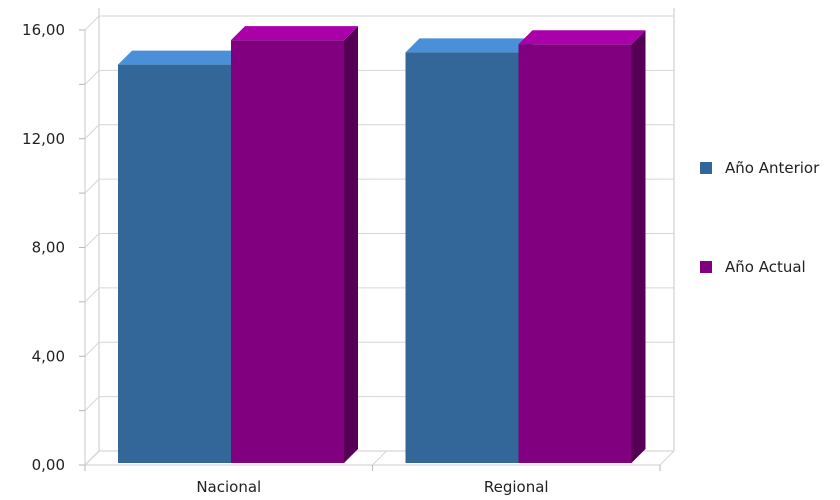 This screenshot has width=840, height=500. I want to click on y-axis: 0,00 4,00 8,00 12,00 16,00, so click(43, 247).